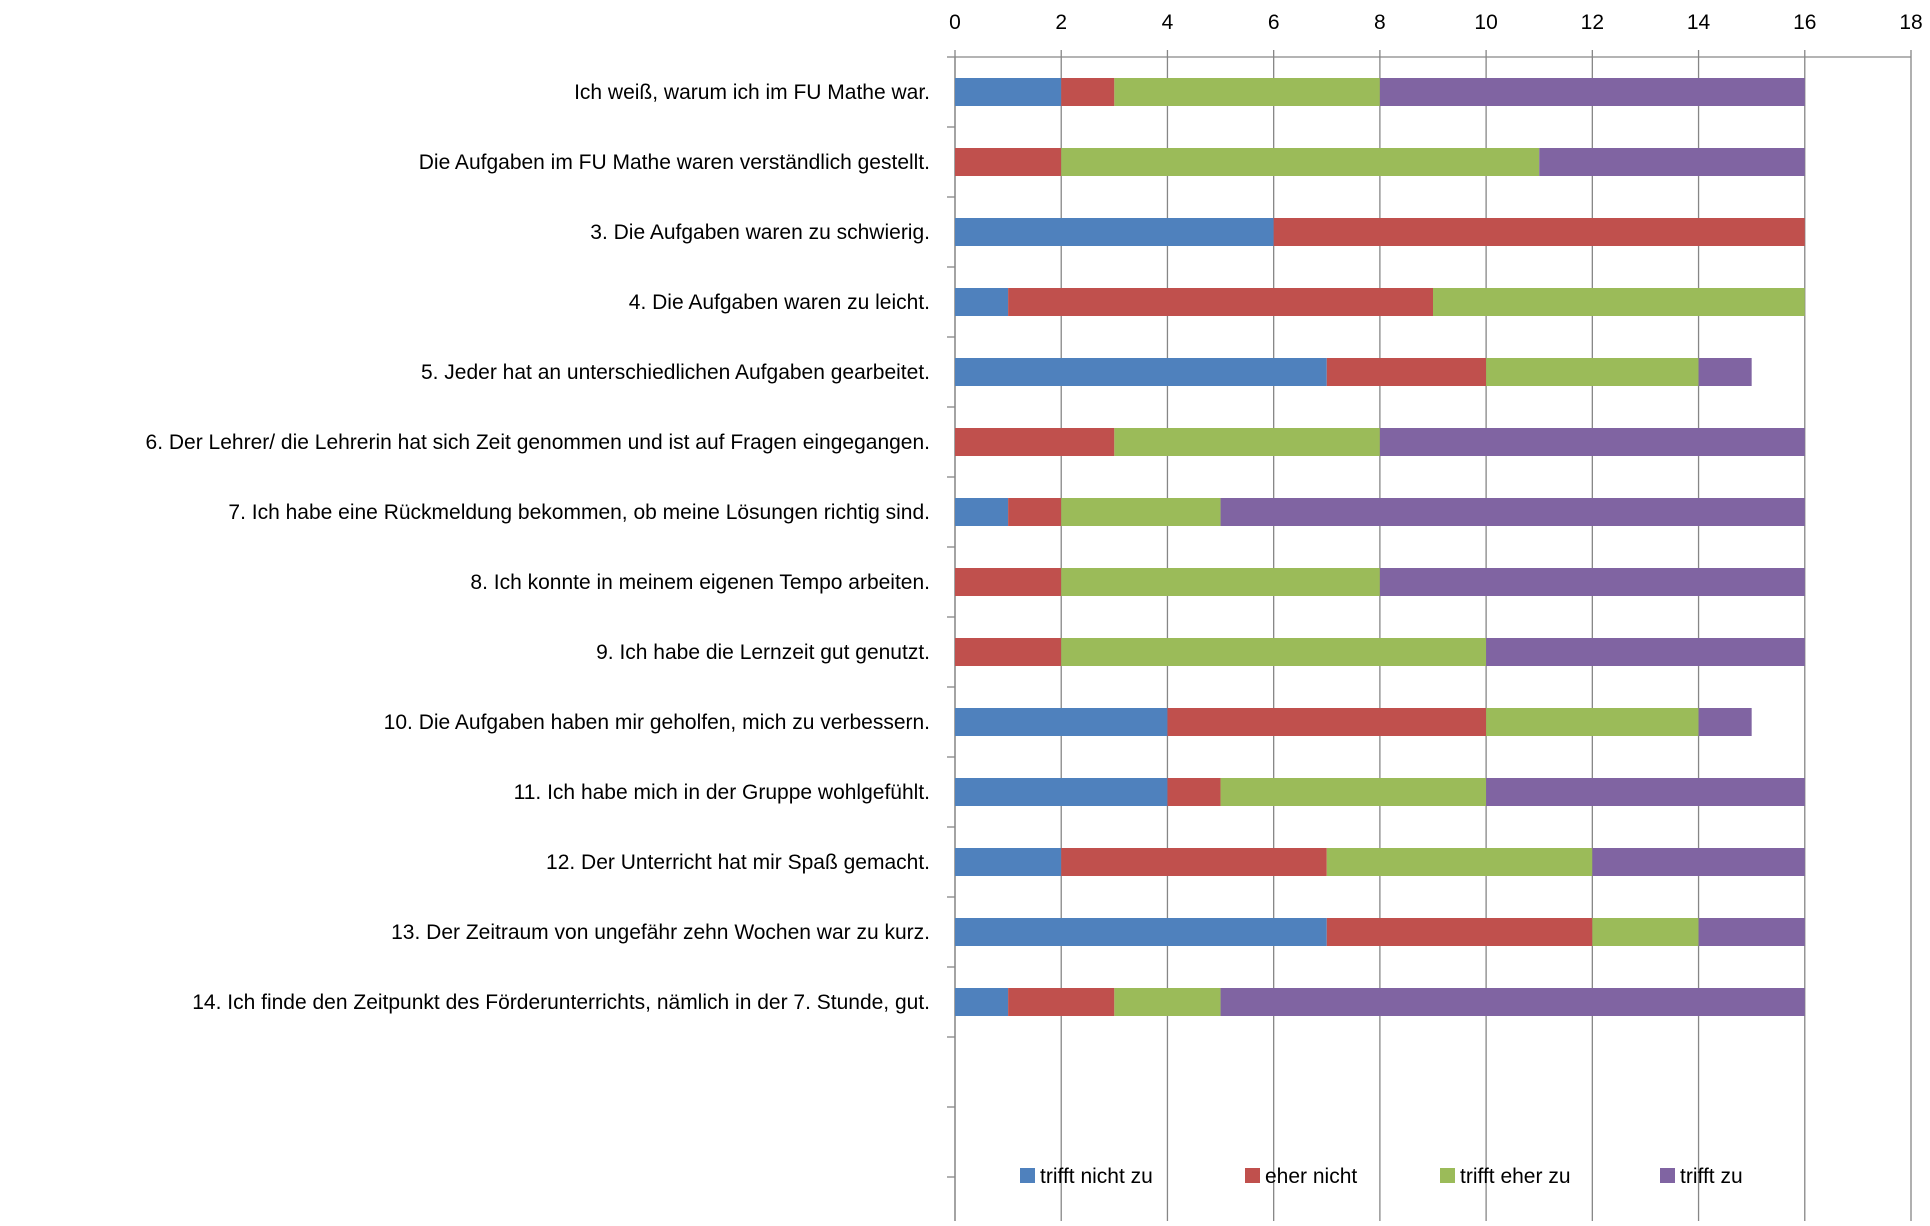  Describe the element at coordinates (1804, 22) in the screenshot. I see `x-tick-label: 16` at that location.